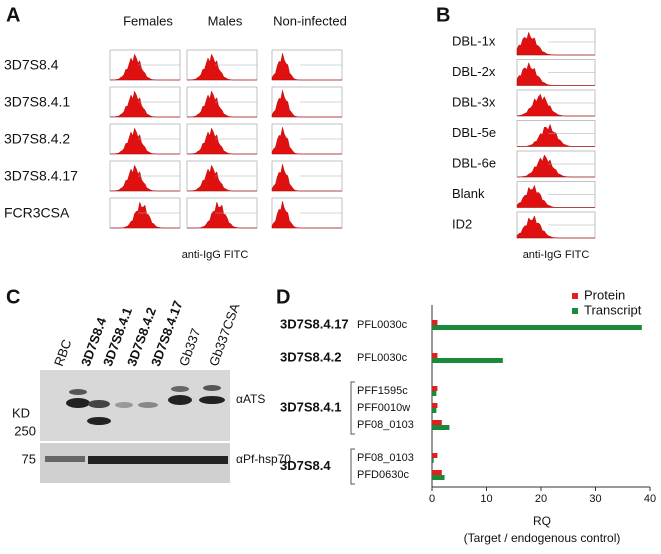 The height and width of the screenshot is (554, 661). Describe the element at coordinates (250, 399) in the screenshot. I see `antibody-label: αATS` at that location.